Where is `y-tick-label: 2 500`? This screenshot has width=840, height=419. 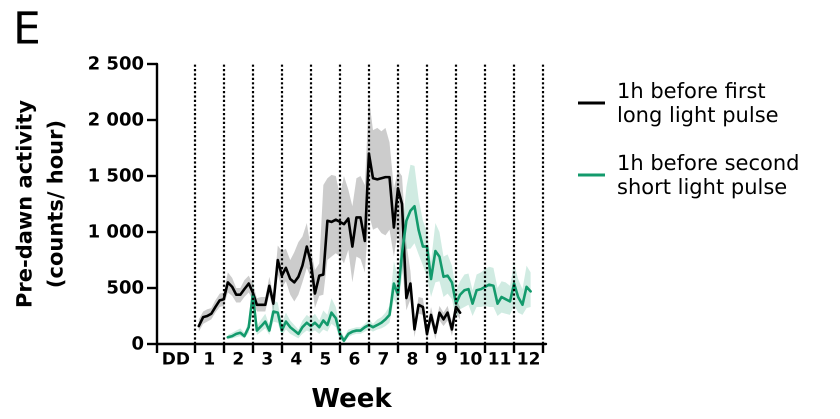
y-tick-label: 2 500 is located at coordinates (116, 64).